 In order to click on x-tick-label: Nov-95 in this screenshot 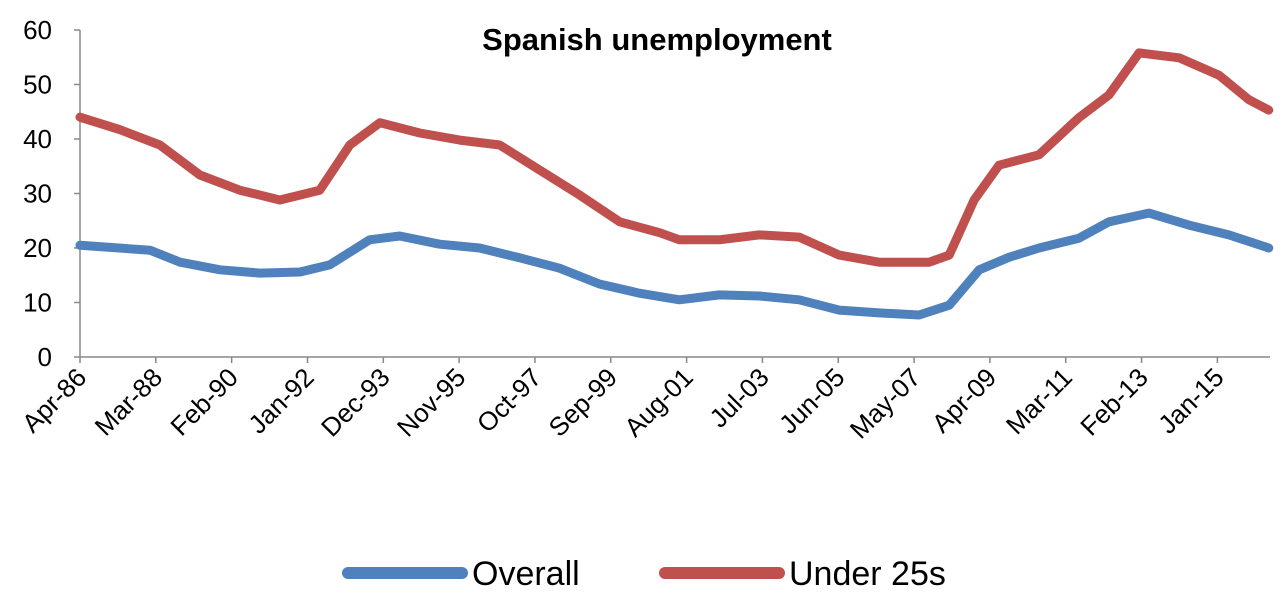, I will do `click(431, 402)`.